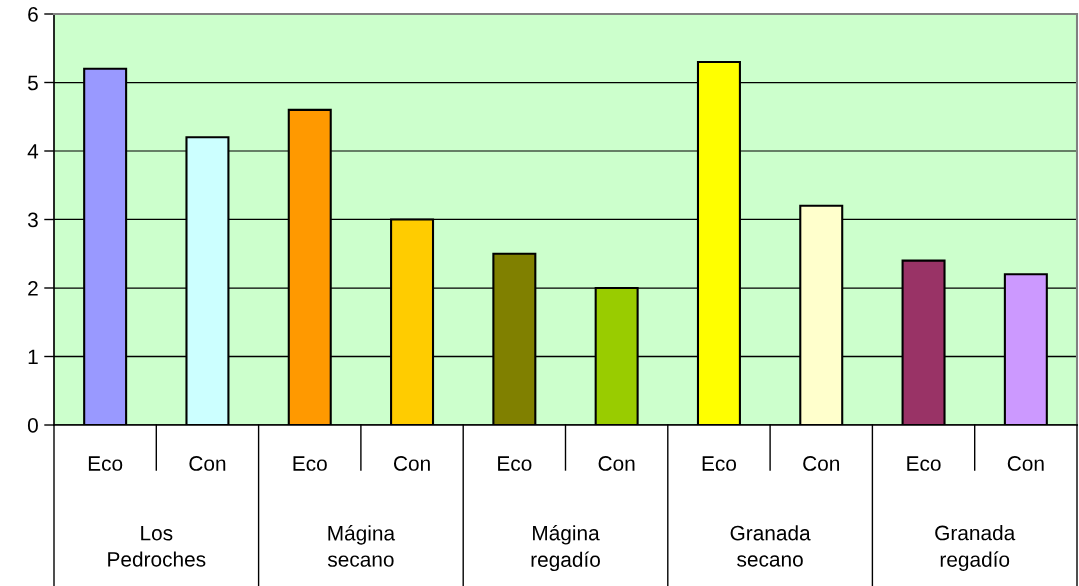  Describe the element at coordinates (33, 14) in the screenshot. I see `y-tick-label: 6` at that location.